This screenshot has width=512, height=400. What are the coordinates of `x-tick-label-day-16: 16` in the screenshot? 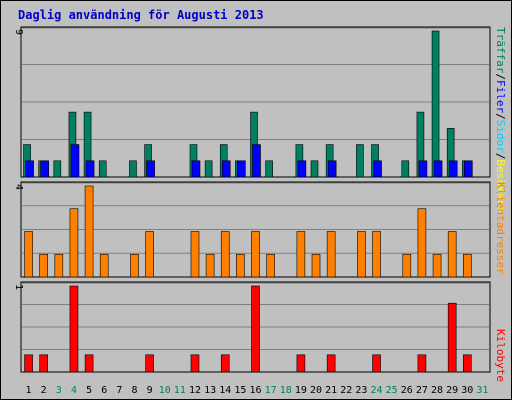 It's located at (255, 390).